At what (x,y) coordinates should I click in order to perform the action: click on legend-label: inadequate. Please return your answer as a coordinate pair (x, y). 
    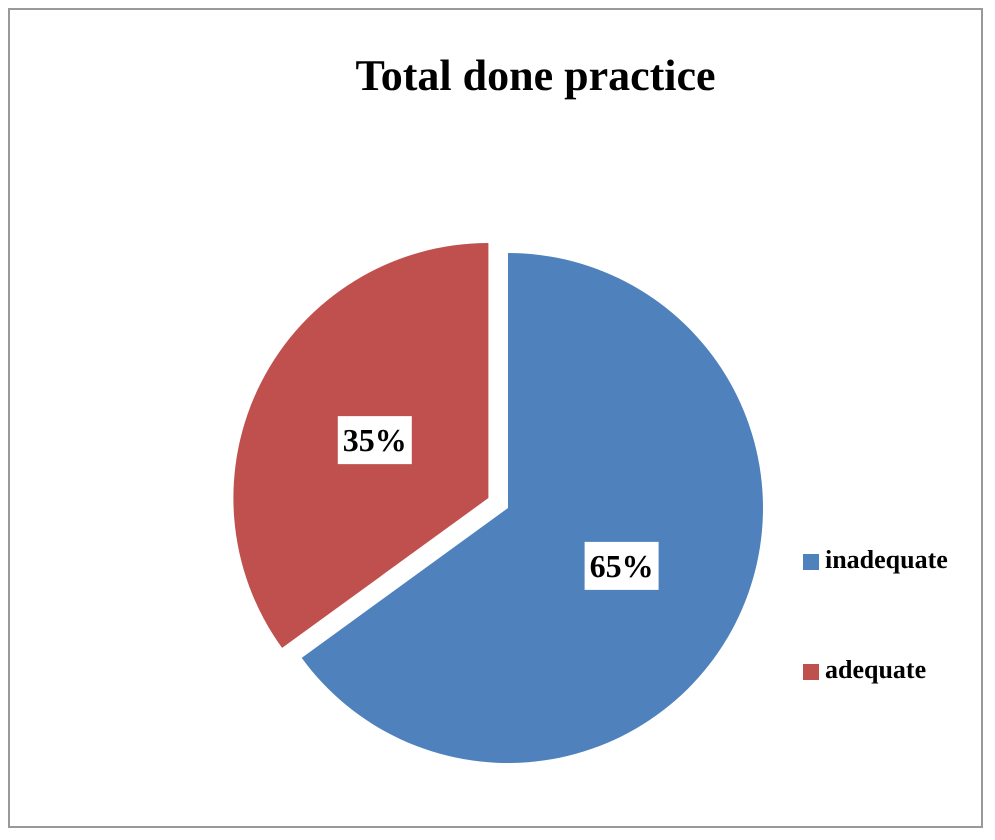
    Looking at the image, I should click on (886, 559).